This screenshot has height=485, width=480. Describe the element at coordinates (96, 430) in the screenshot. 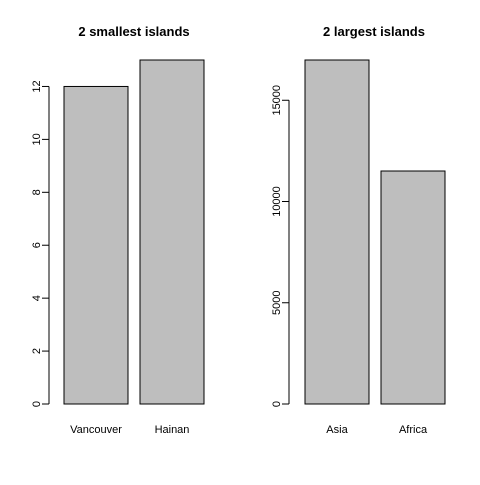

I see `x-tick-label: Vancouver` at that location.